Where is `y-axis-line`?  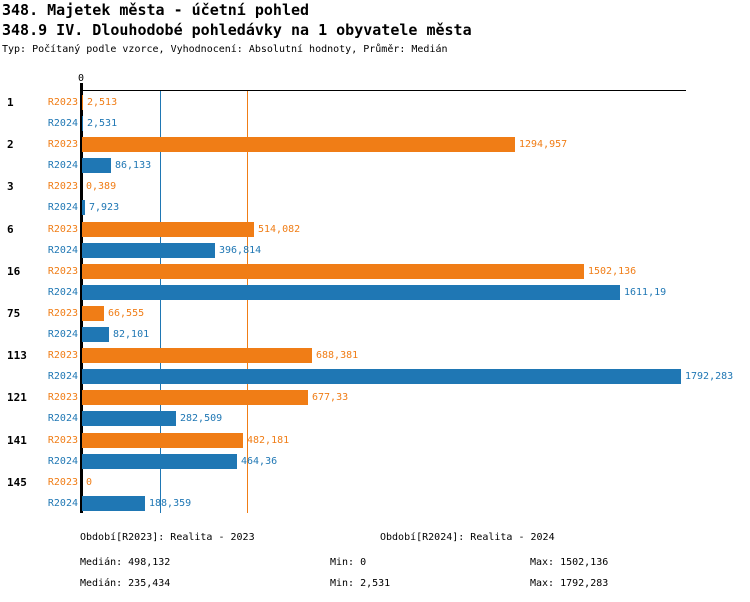
y-axis-line is located at coordinates (81, 298).